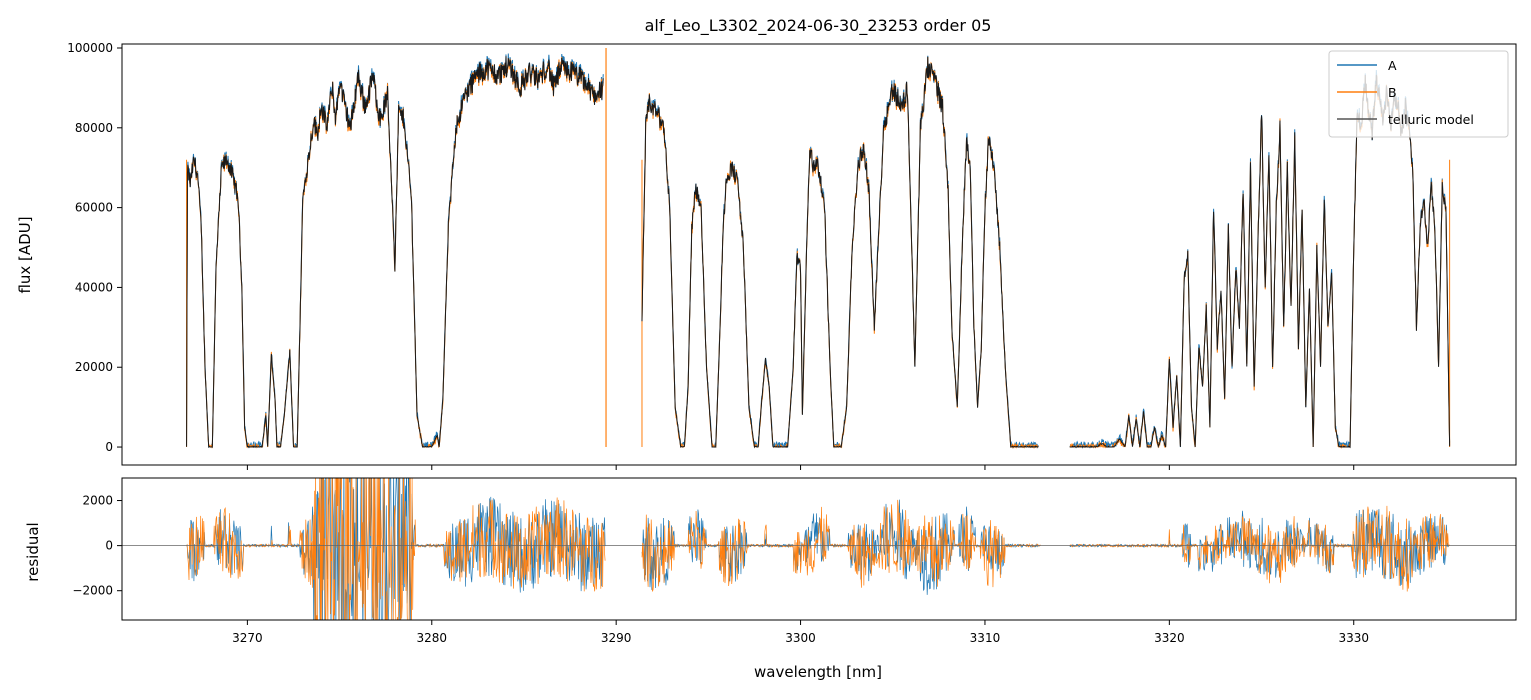 The width and height of the screenshot is (1531, 700). I want to click on flux-ytick-label: 20000, so click(94, 367).